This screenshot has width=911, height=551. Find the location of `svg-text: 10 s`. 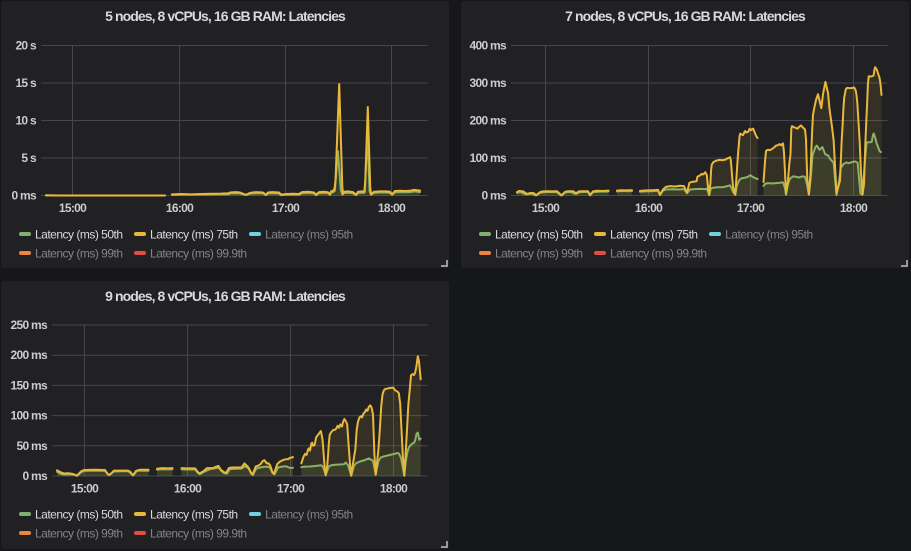

svg-text: 10 s is located at coordinates (26, 121).